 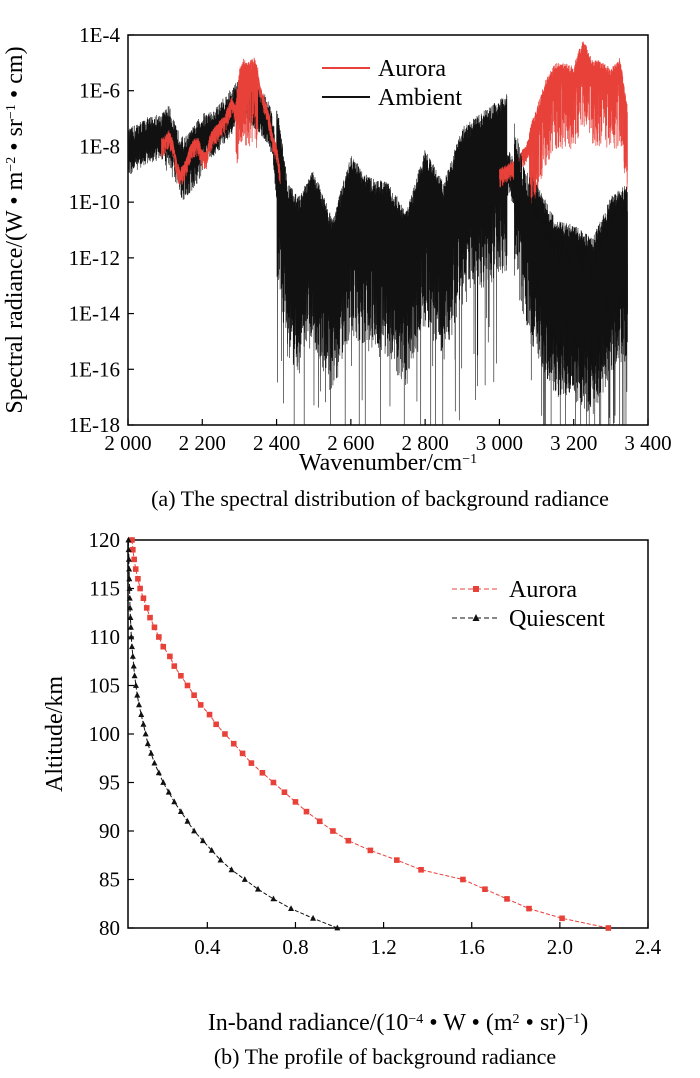 I want to click on y-tick-label-b: 100, so click(x=105, y=734).